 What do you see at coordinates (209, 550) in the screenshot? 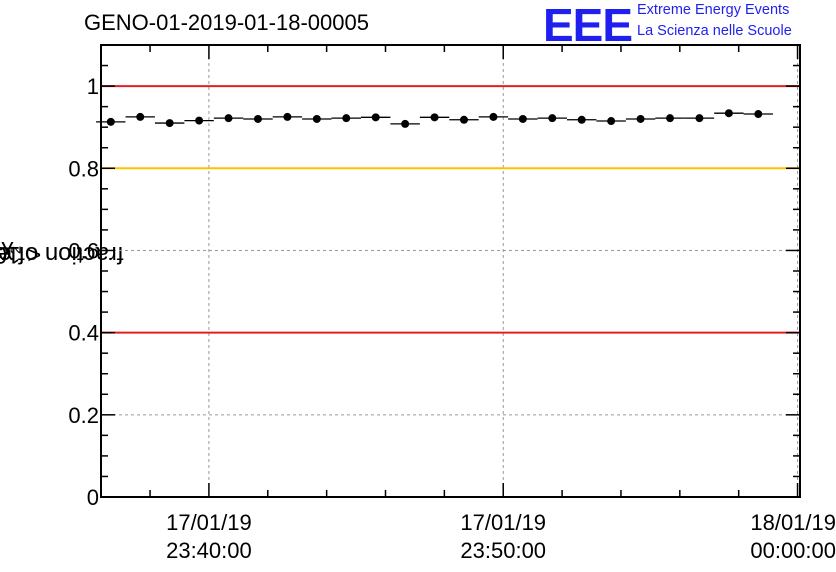
I see `x-tick-time-label: 23:40:00` at bounding box center [209, 550].